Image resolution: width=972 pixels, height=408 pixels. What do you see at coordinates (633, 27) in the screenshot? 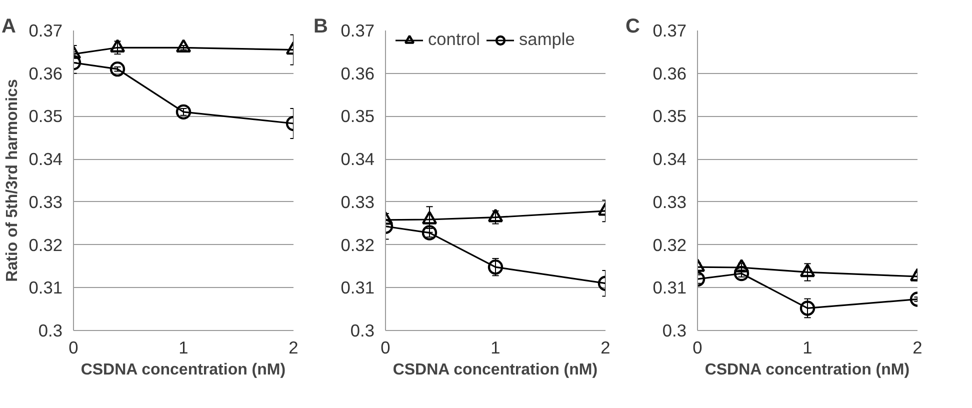
I see `chart-title: C` at bounding box center [633, 27].